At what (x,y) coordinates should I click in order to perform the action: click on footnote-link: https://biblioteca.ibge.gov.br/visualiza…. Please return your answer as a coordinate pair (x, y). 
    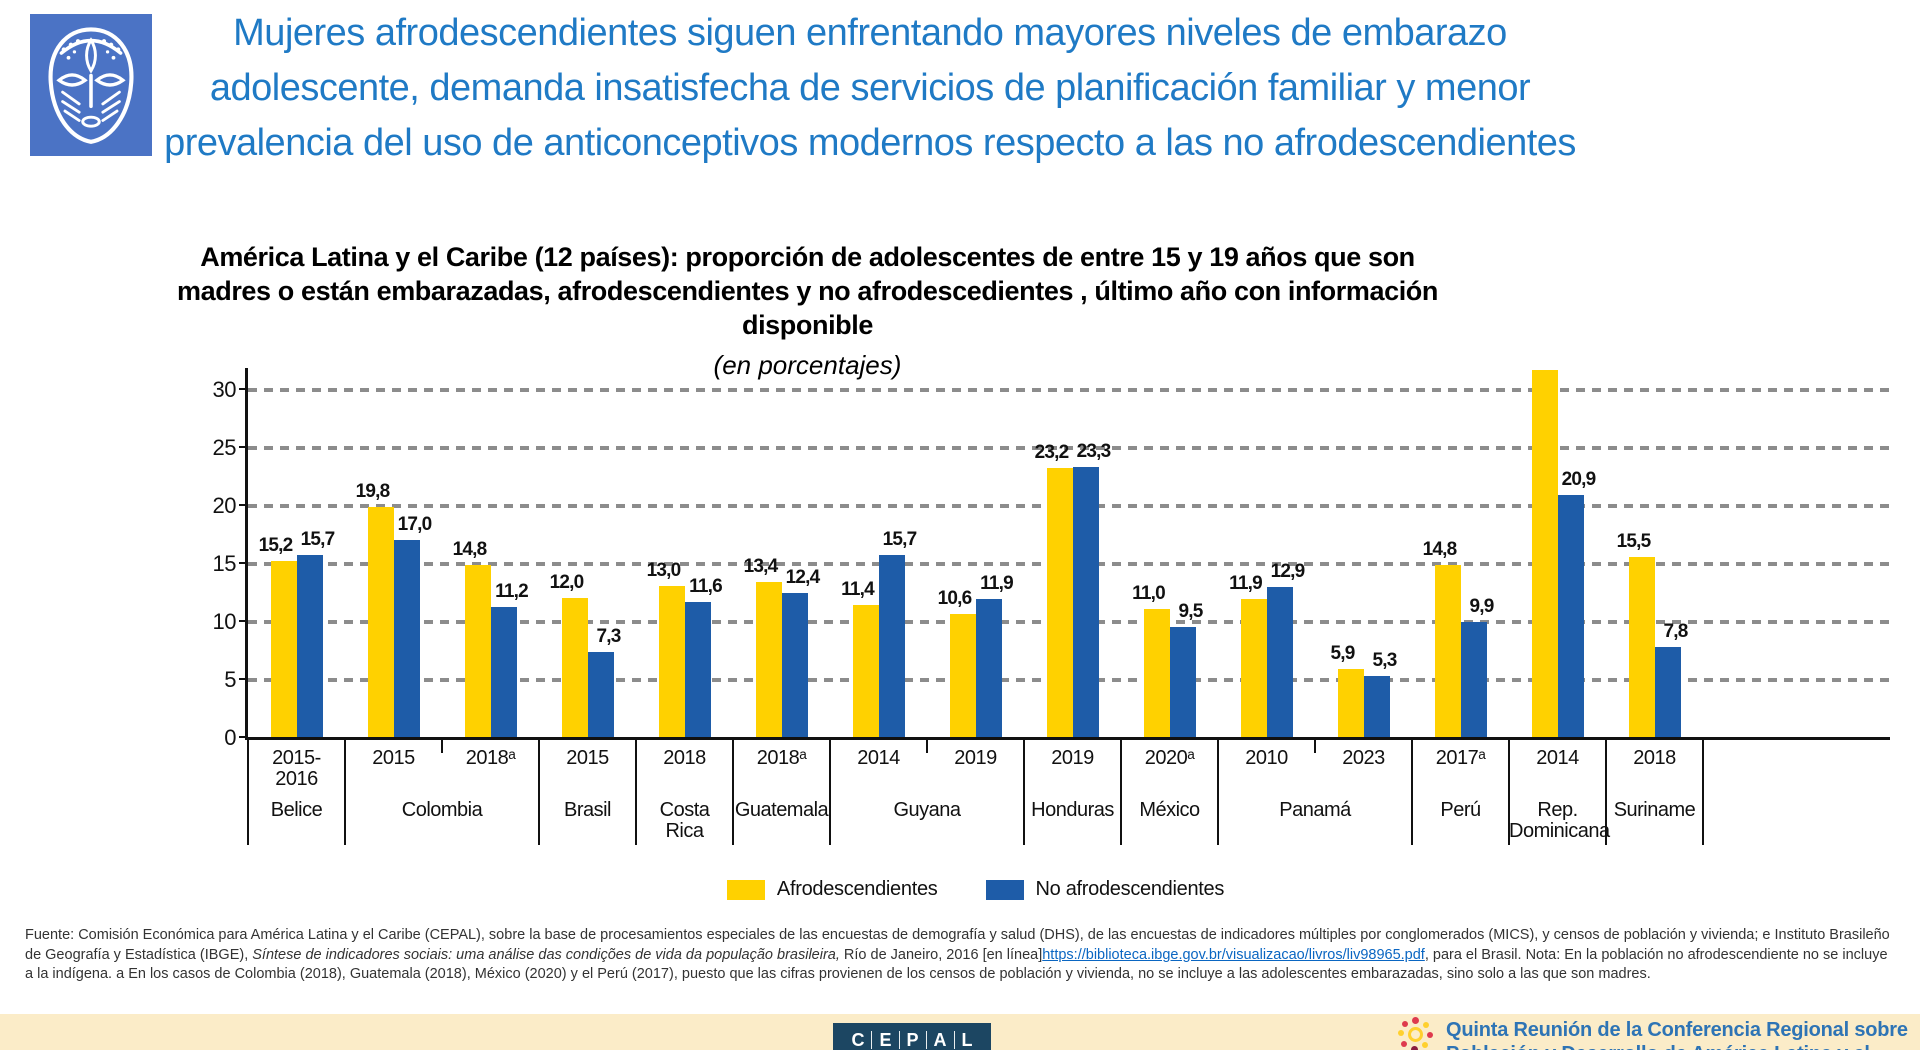
    Looking at the image, I should click on (1233, 954).